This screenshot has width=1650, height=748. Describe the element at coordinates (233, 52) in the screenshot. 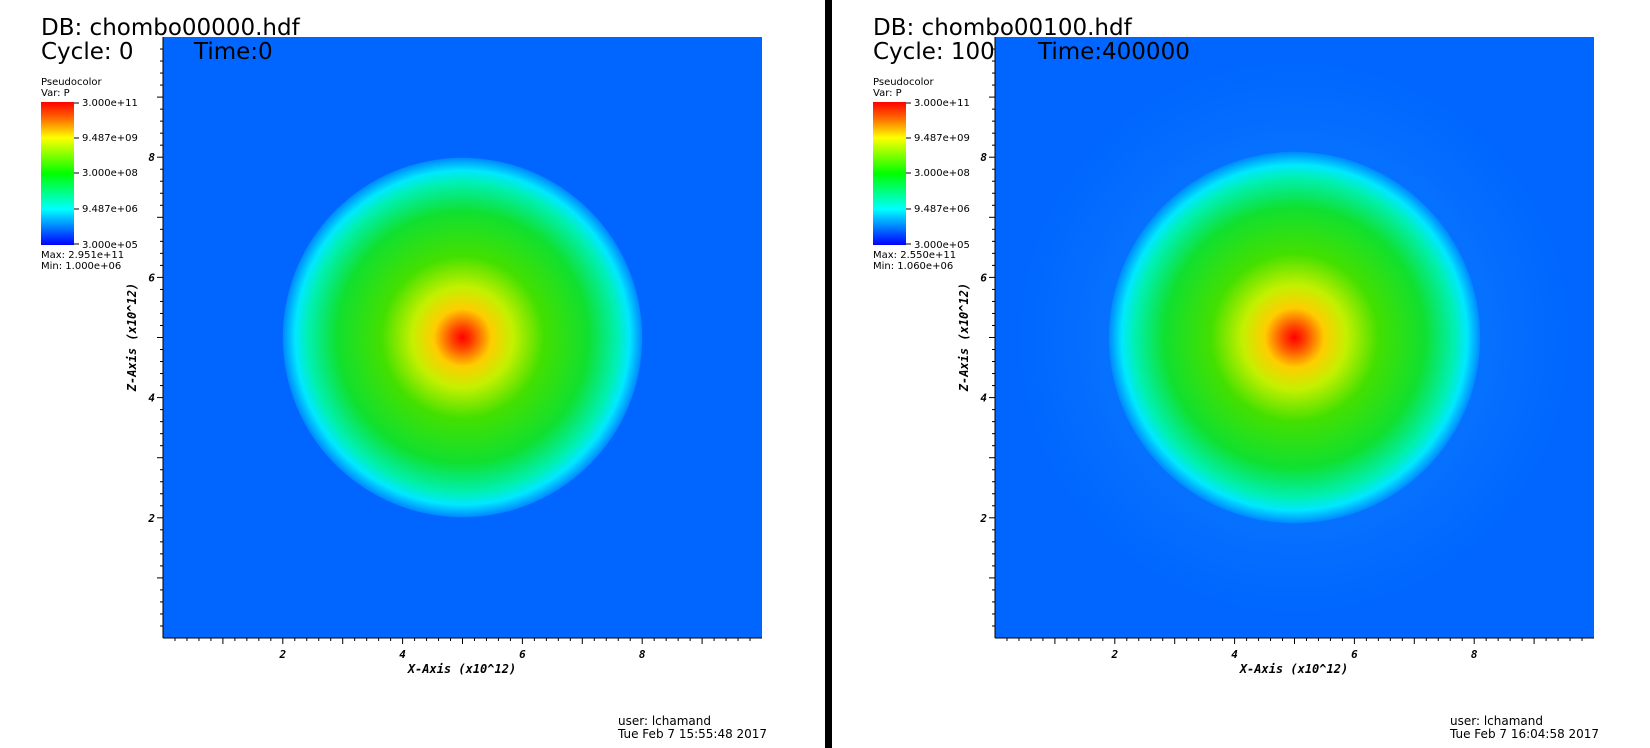

I see `time-label: Time:0` at that location.